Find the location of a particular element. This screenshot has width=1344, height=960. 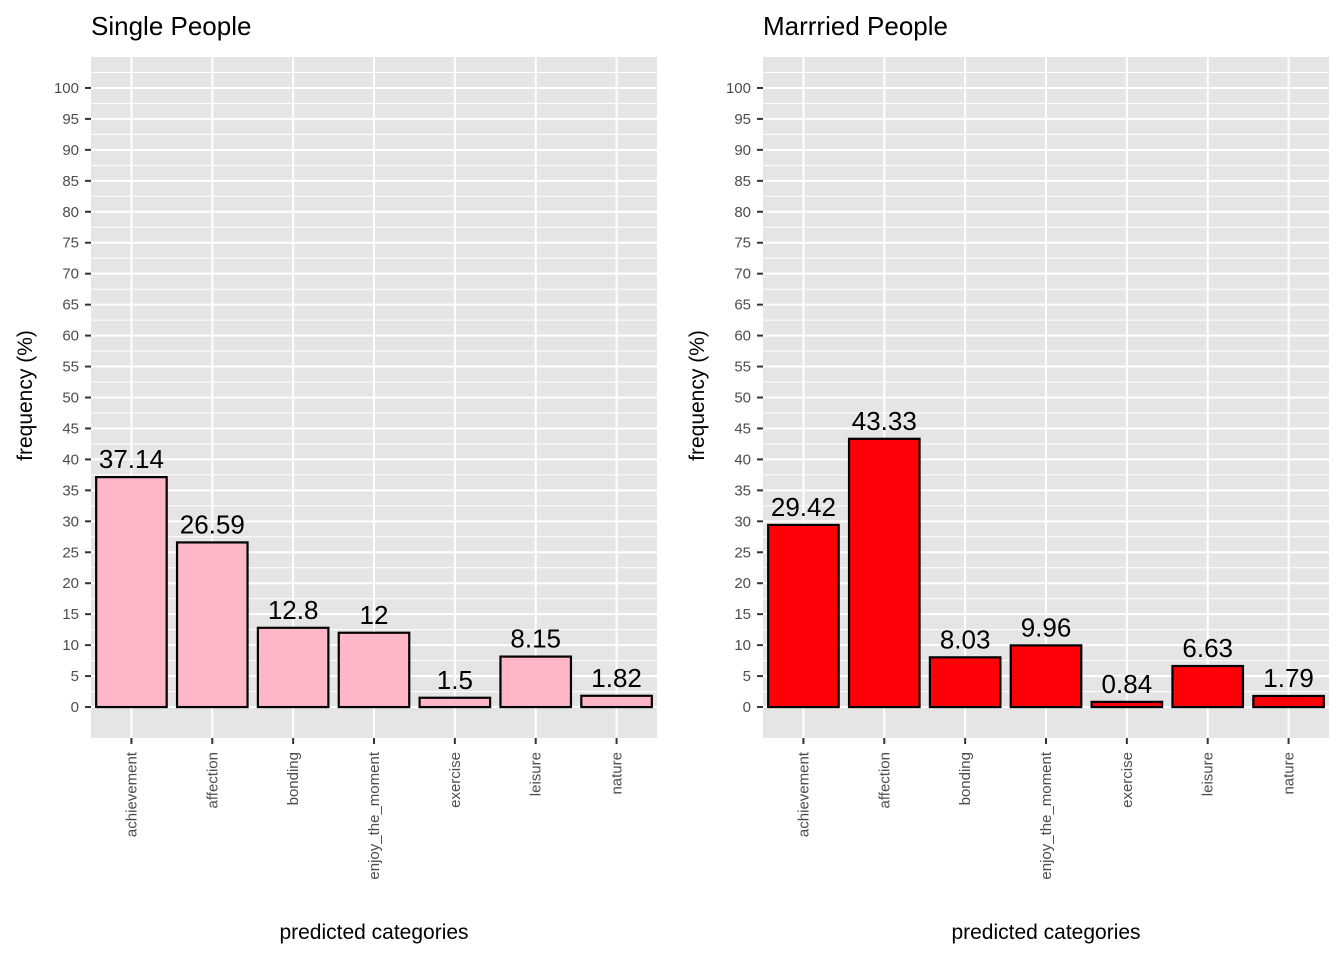

data-label: 9.96 is located at coordinates (1046, 627).